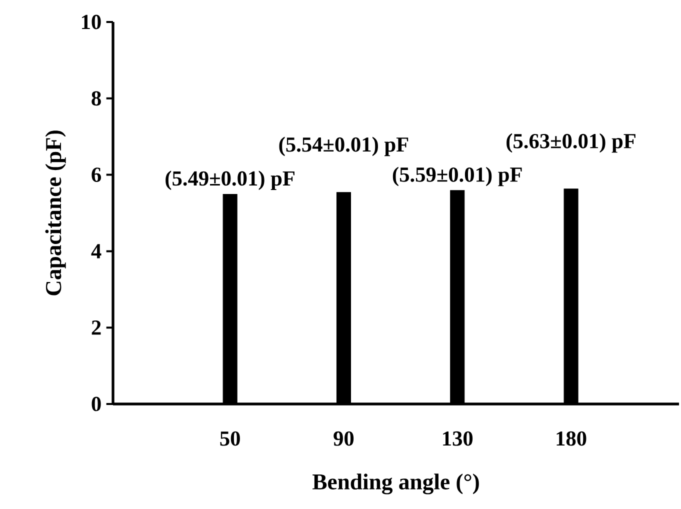 The width and height of the screenshot is (681, 509). Describe the element at coordinates (91, 22) in the screenshot. I see `y-tick-label: 10` at that location.